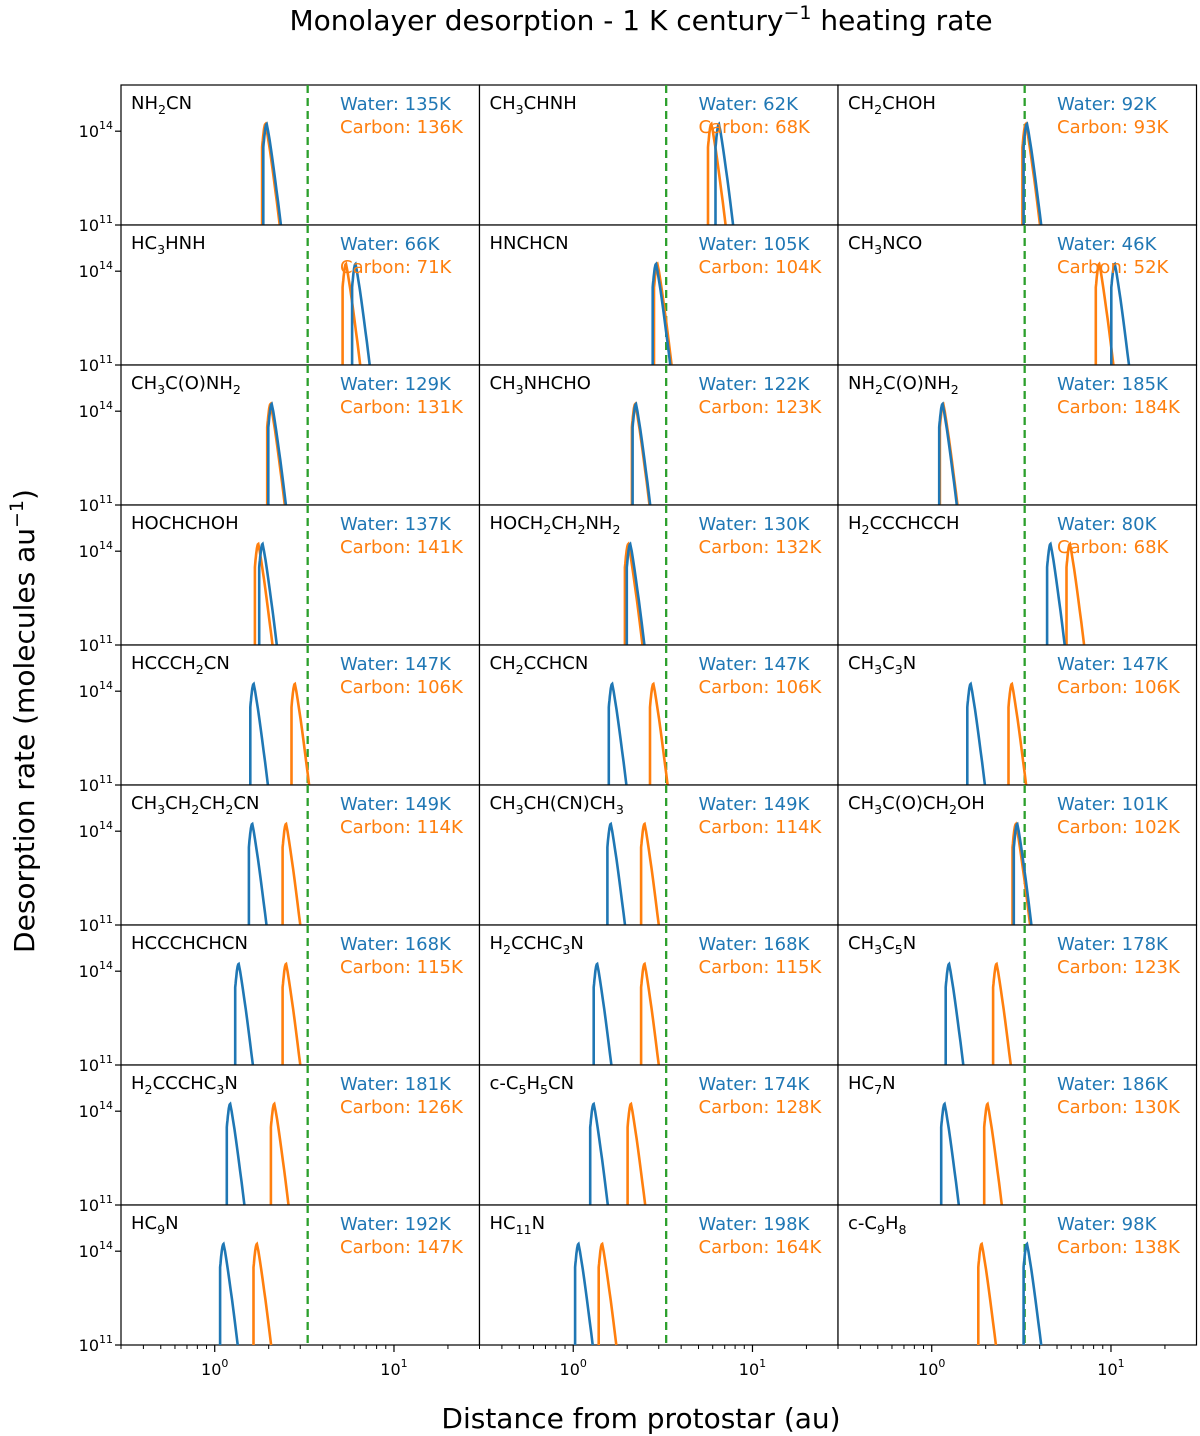  I want to click on carbon-temp-label: Carbon: 147K, so click(402, 1247).